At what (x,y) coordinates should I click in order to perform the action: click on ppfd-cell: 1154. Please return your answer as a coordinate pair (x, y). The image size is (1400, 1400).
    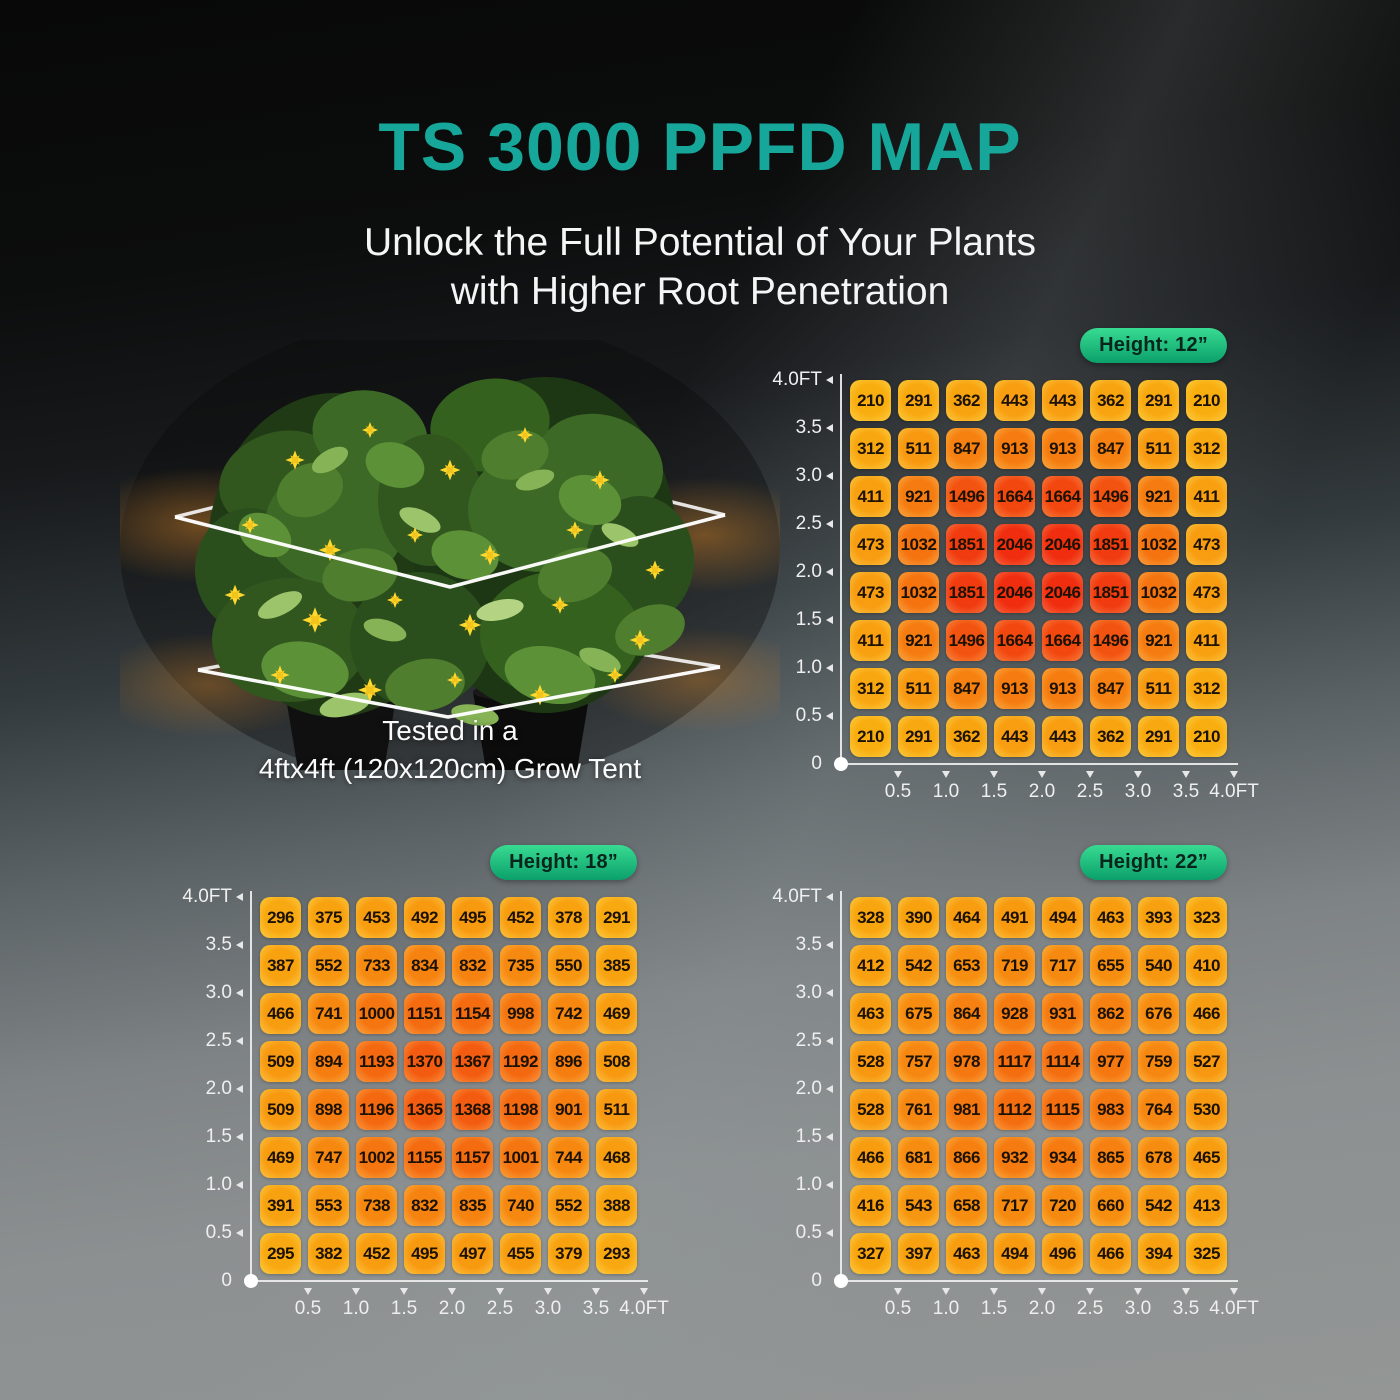
    Looking at the image, I should click on (472, 1013).